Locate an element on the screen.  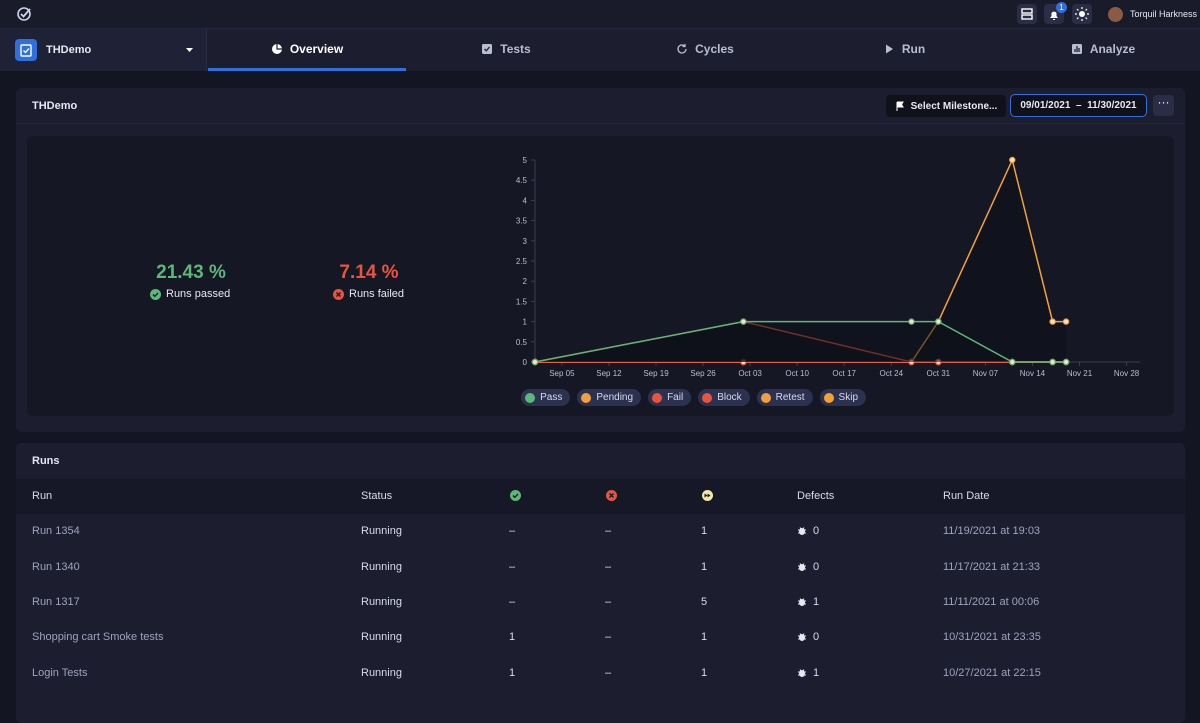
column-header: Run Date is located at coordinates (966, 496).